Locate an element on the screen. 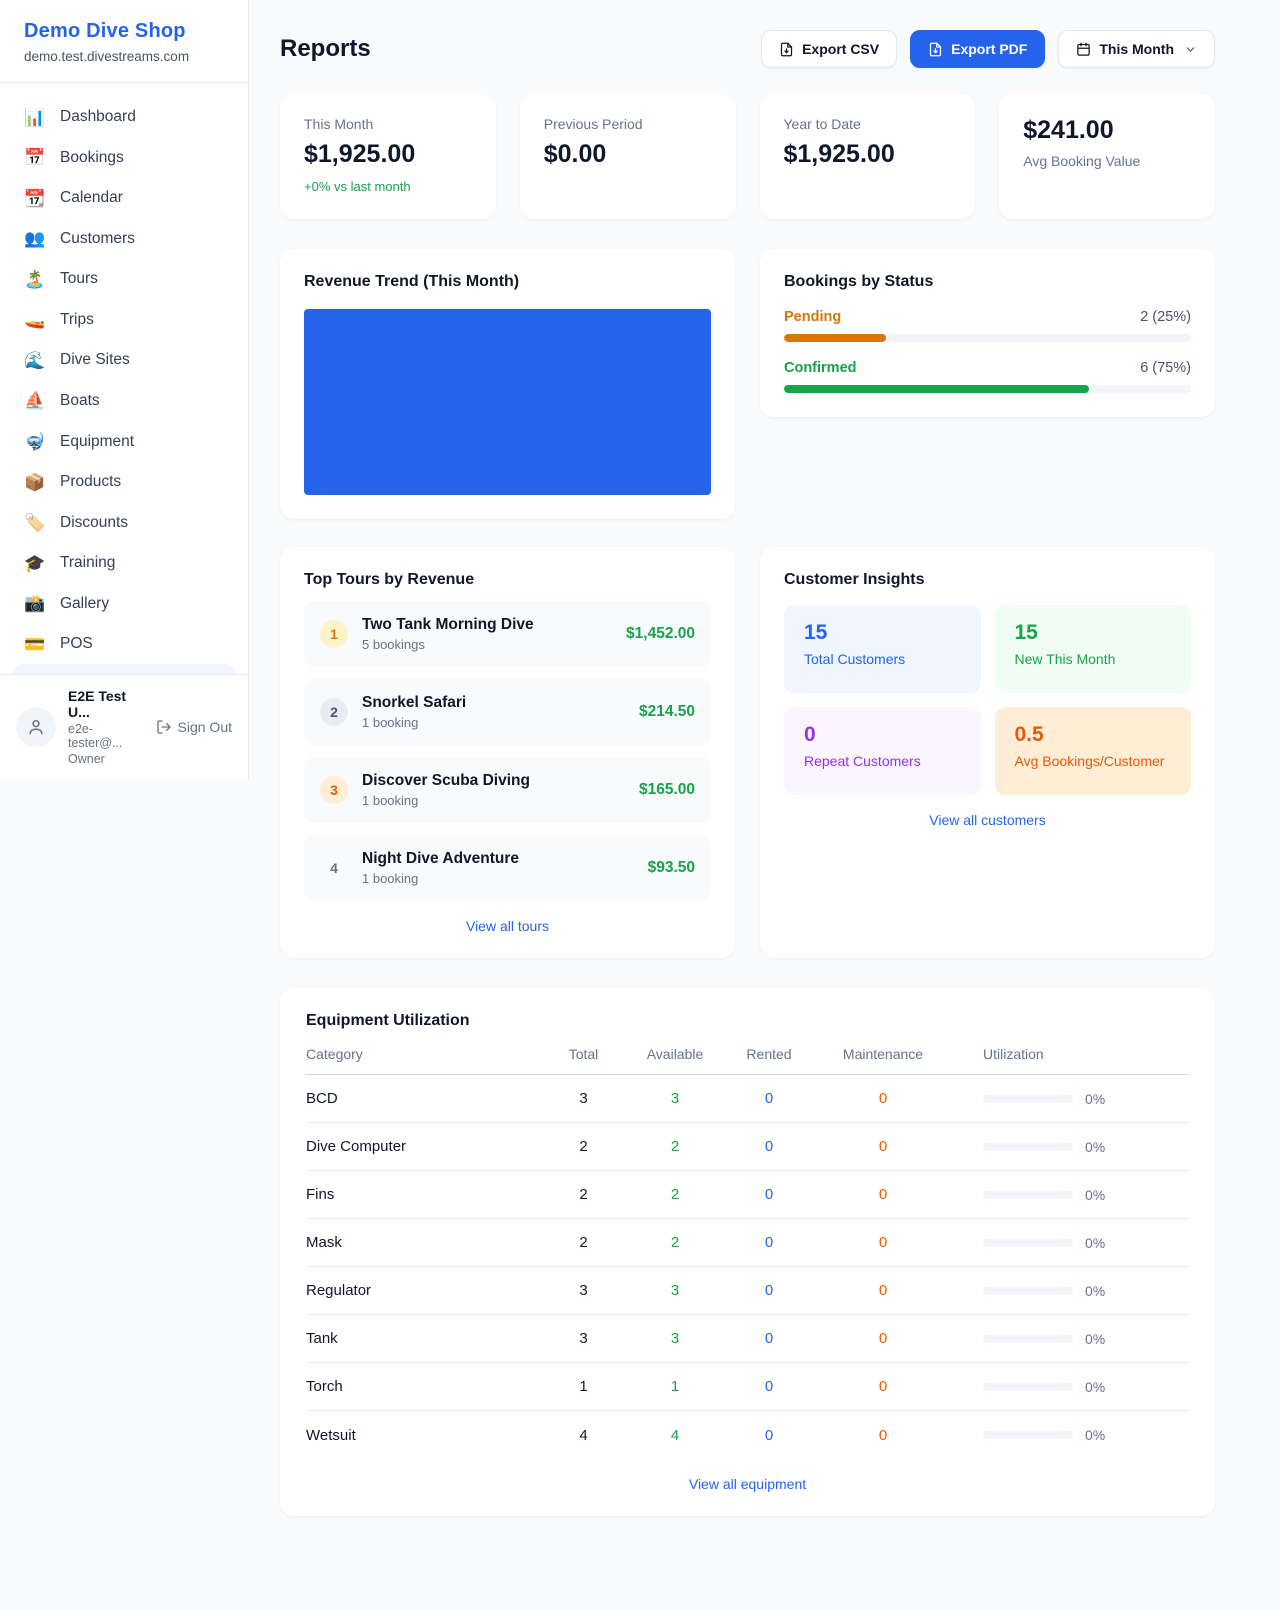 Image resolution: width=1280 pixels, height=1610 pixels. sign-out-button: Sign Out is located at coordinates (194, 727).